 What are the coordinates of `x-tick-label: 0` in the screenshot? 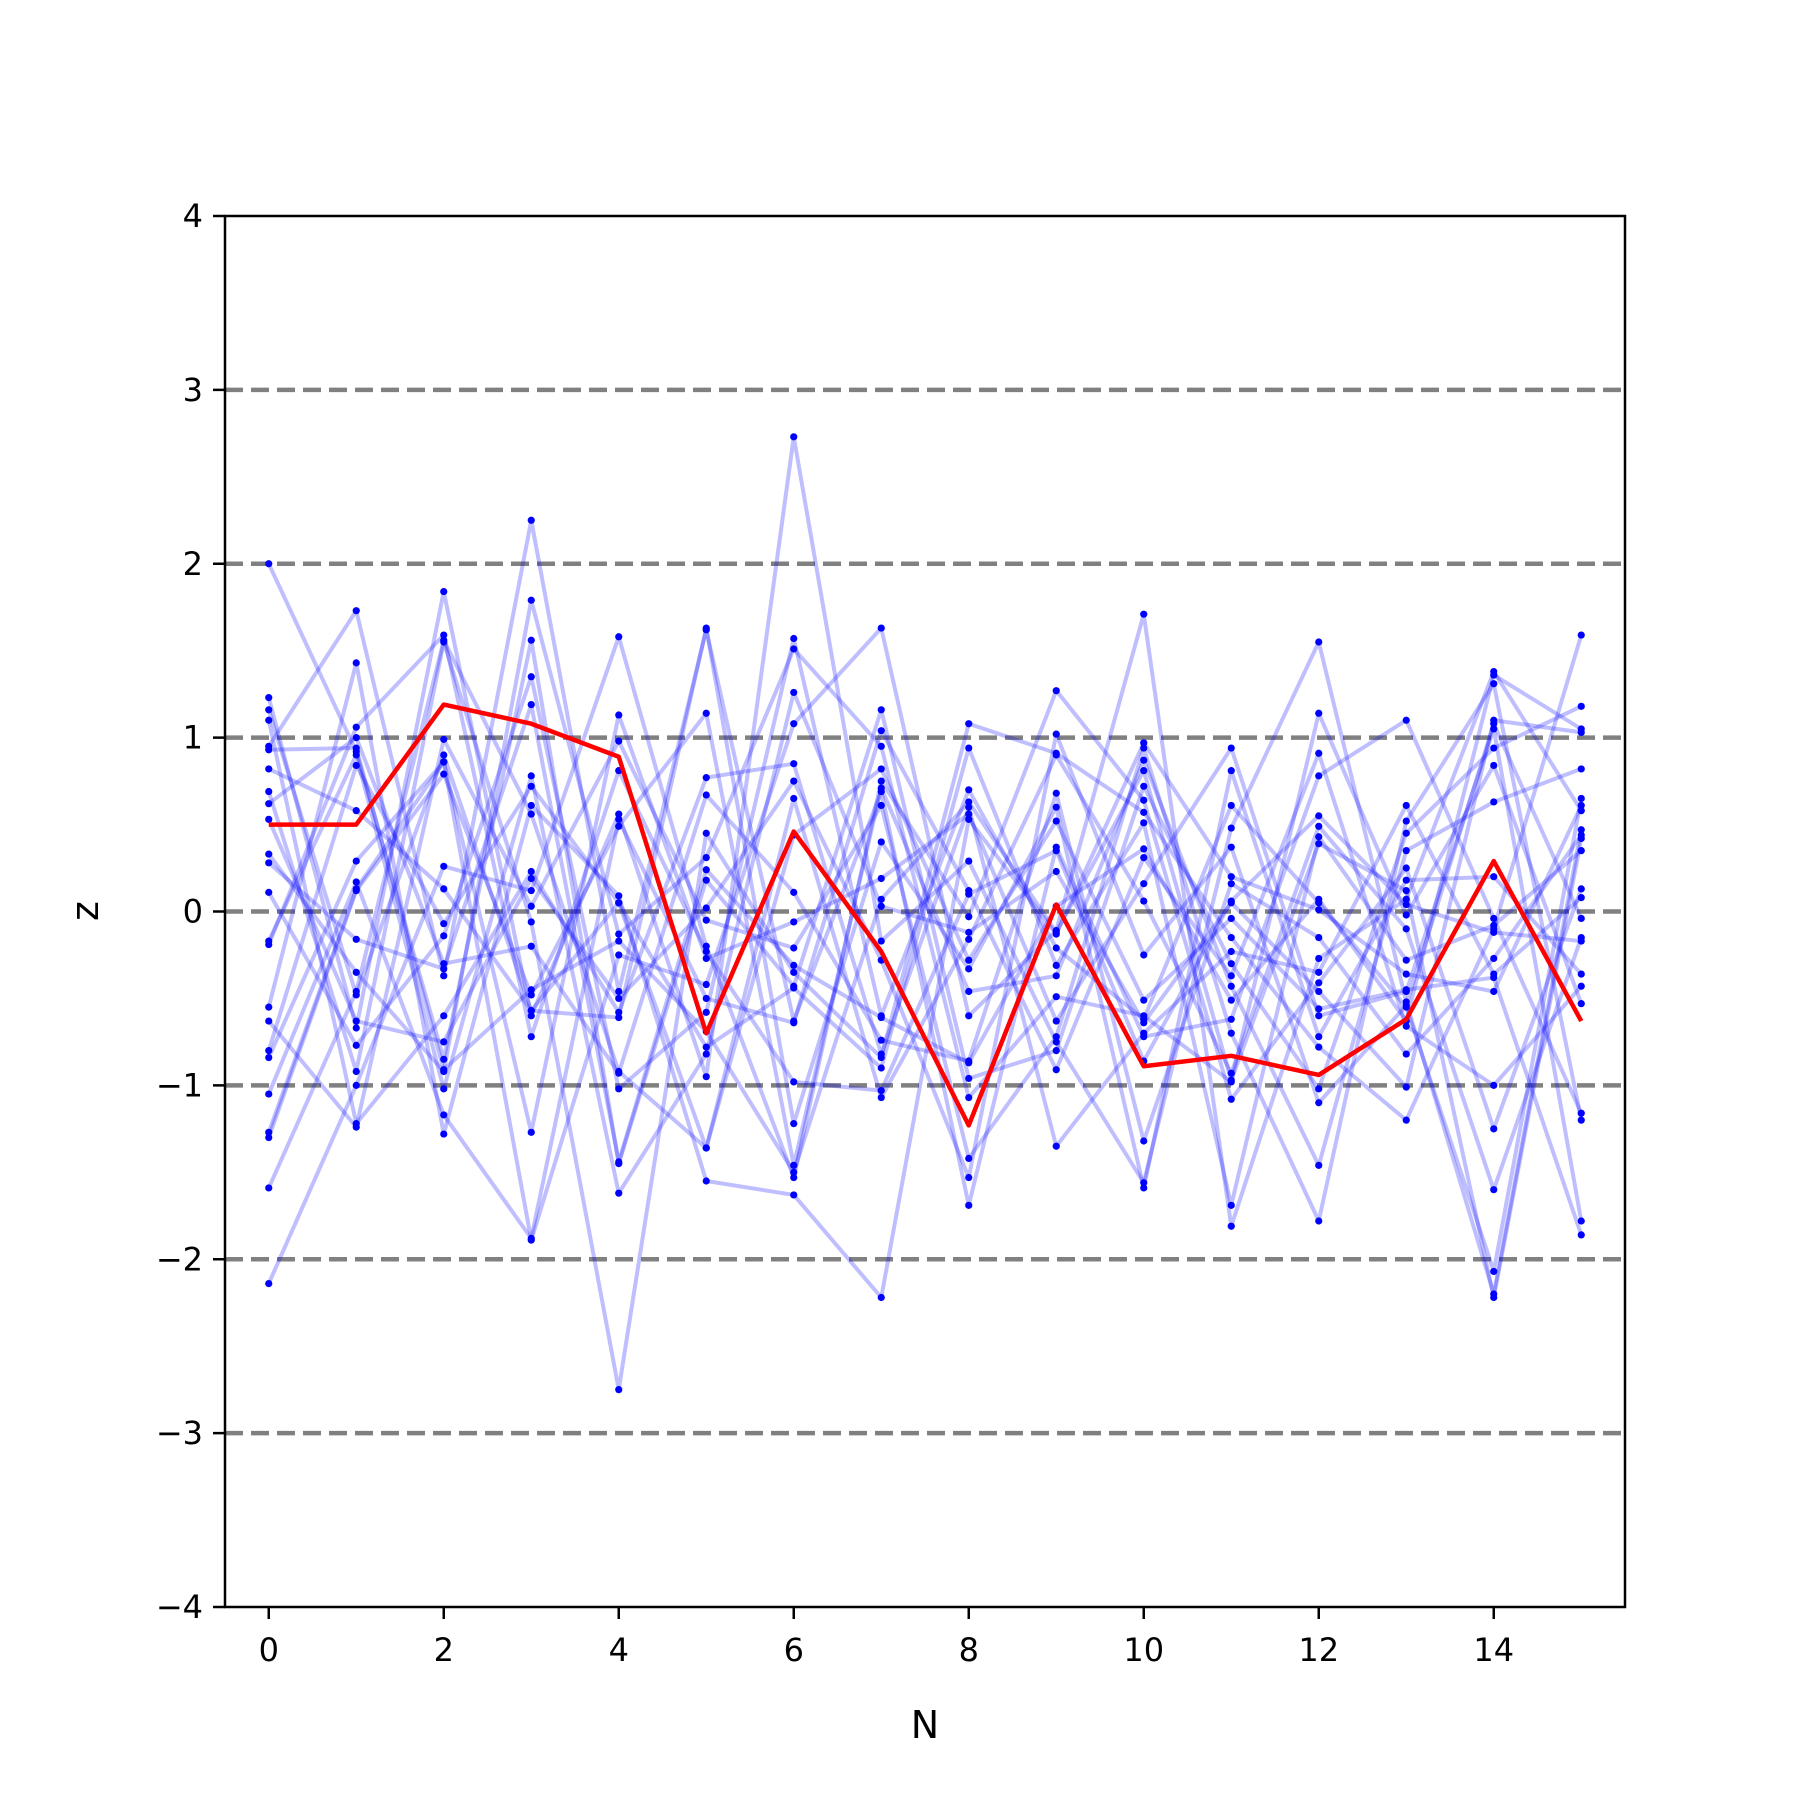 It's located at (269, 1650).